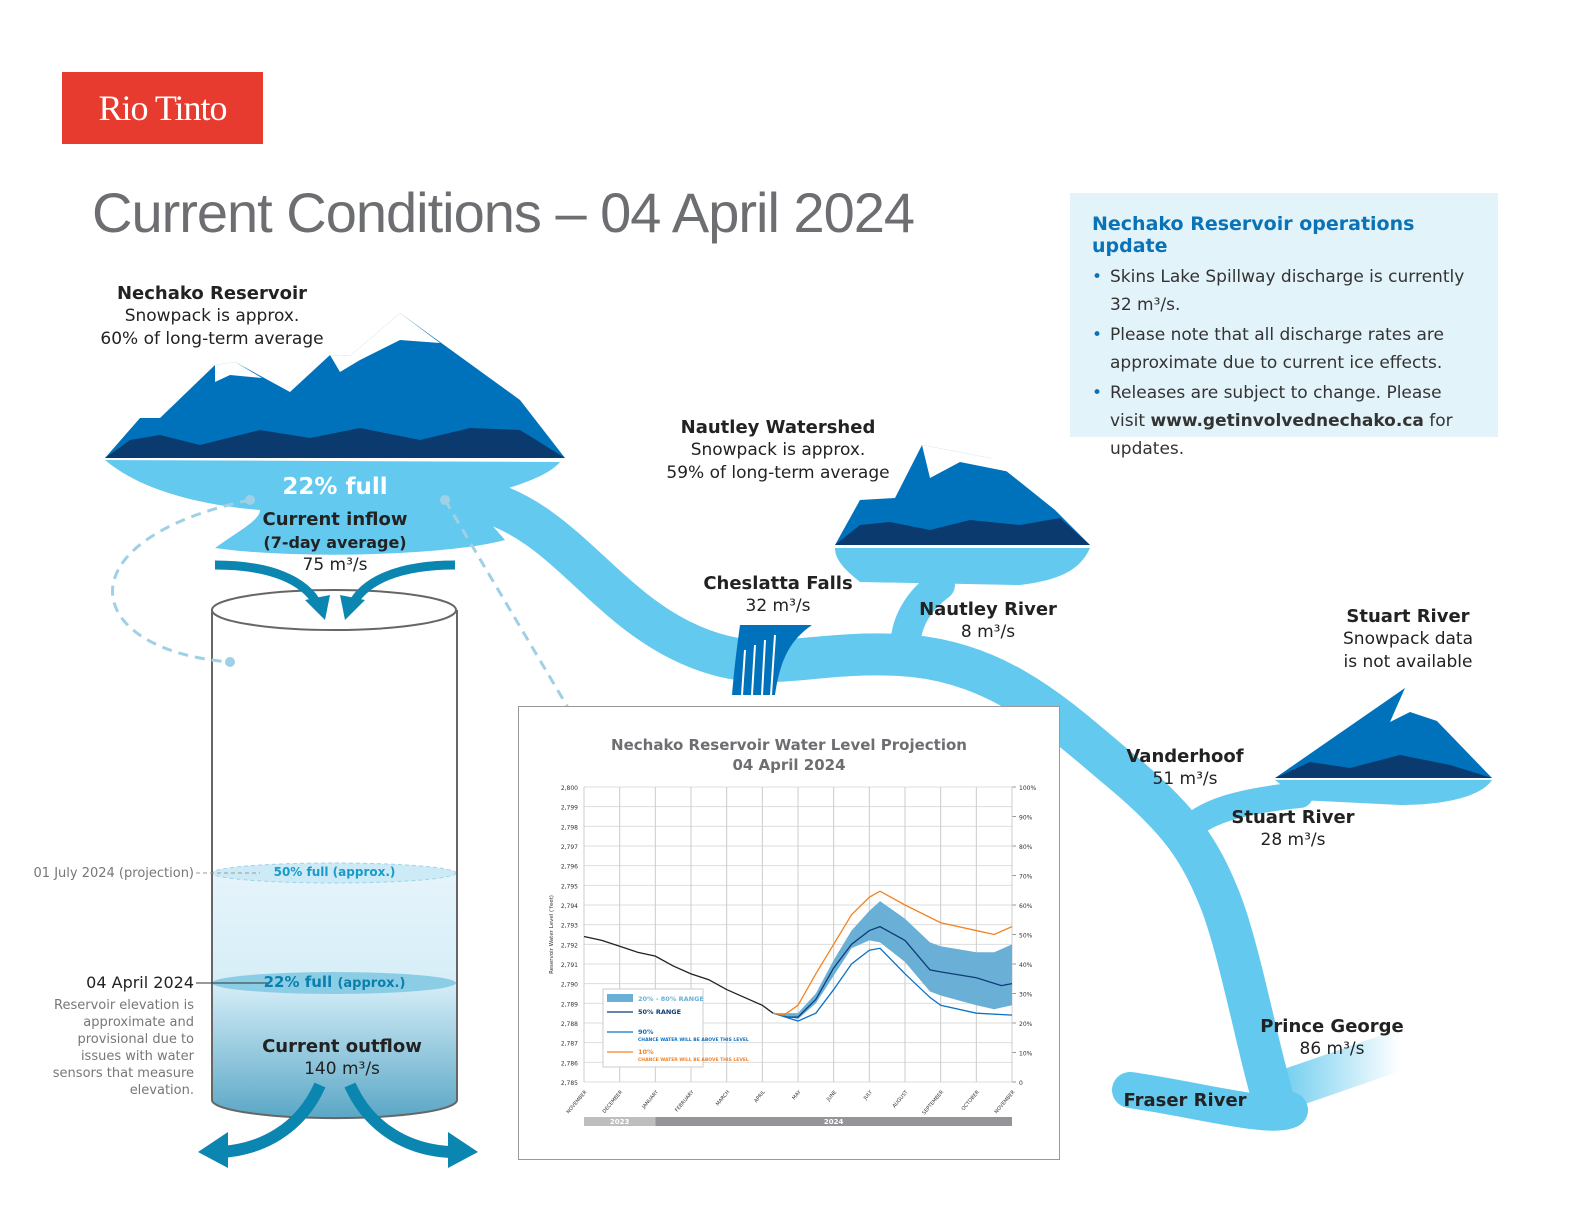 The width and height of the screenshot is (1584, 1224). I want to click on legend-label: 10%, so click(646, 1052).